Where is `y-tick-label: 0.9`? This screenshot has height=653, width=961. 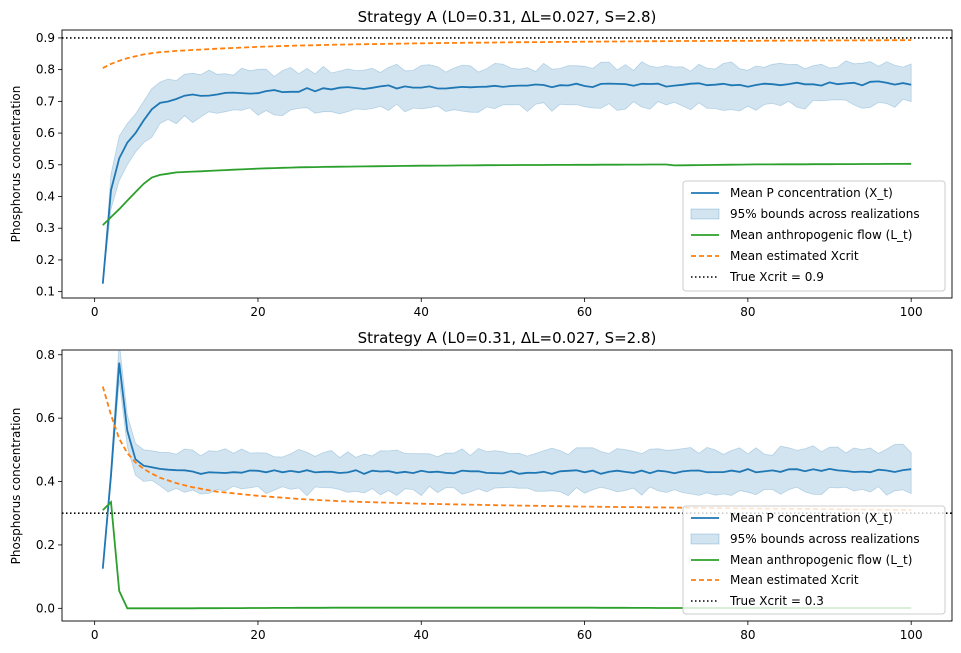 y-tick-label: 0.9 is located at coordinates (45, 38).